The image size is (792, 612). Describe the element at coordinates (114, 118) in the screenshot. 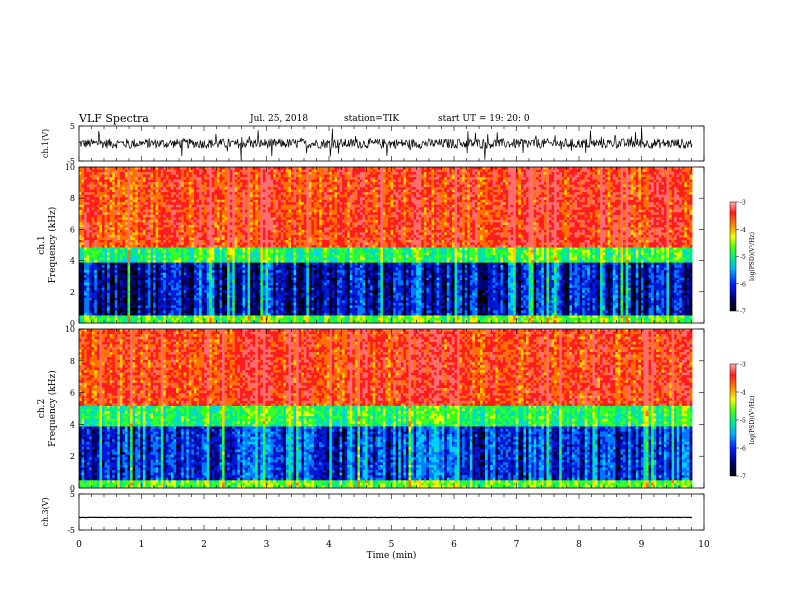

I see `figure-title: VLF Spectra` at that location.